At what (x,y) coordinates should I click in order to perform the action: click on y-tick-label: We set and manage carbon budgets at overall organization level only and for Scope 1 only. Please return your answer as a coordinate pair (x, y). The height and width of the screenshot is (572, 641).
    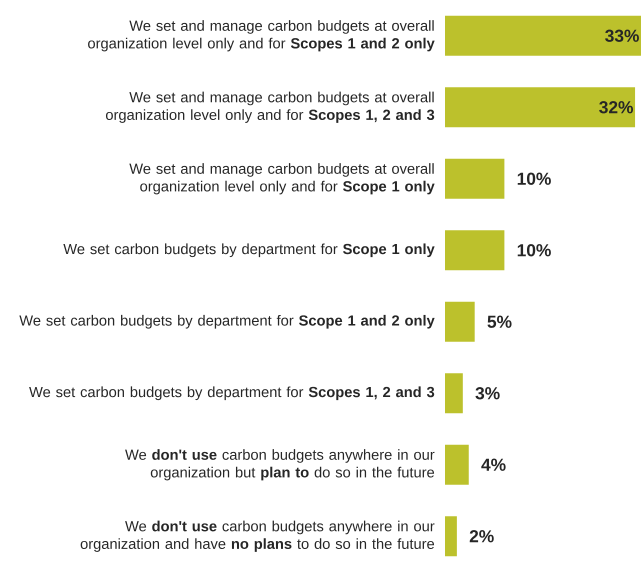
    Looking at the image, I should click on (282, 178).